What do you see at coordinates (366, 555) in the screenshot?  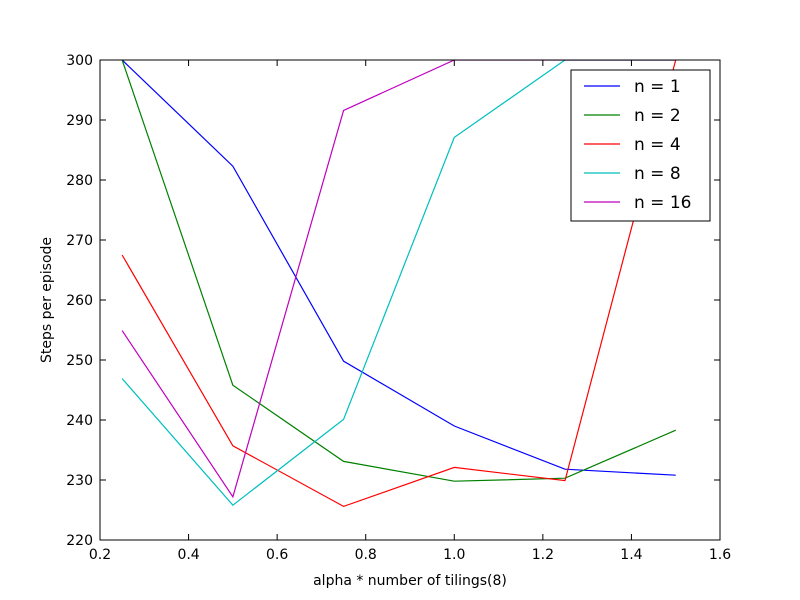 I see `x-tick-label: 0.8` at bounding box center [366, 555].